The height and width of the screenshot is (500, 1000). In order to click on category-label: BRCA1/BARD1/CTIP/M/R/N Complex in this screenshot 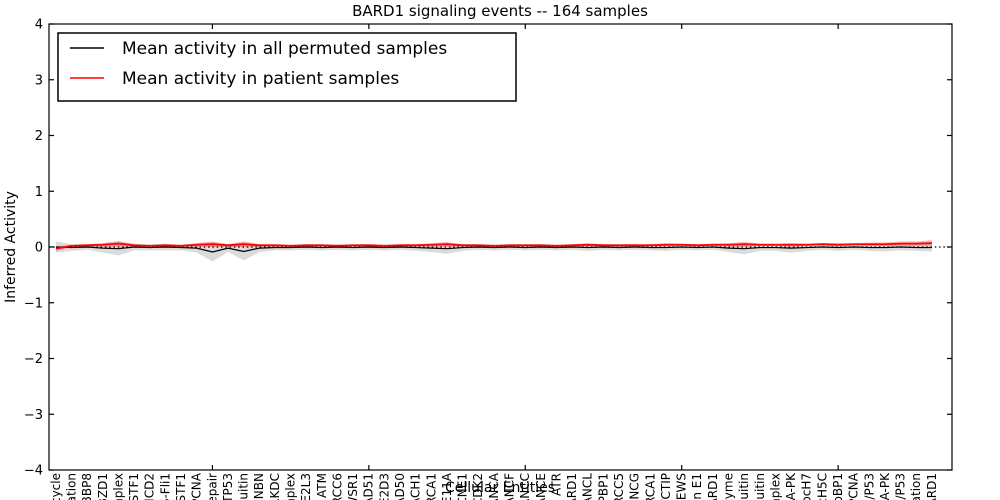, I will do `click(118, 486)`.